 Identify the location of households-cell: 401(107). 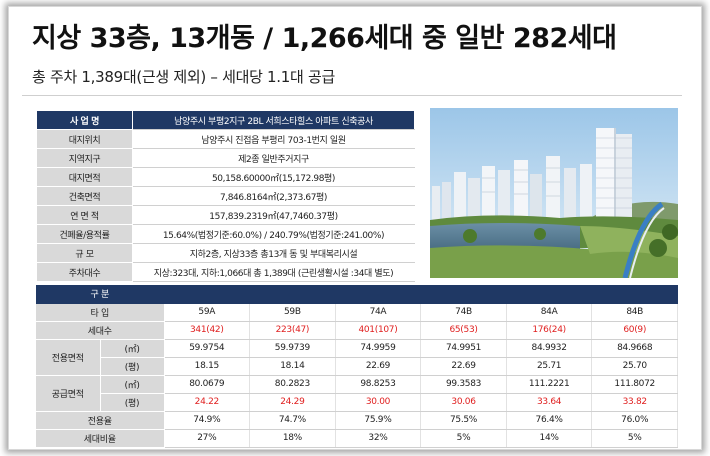
(378, 330).